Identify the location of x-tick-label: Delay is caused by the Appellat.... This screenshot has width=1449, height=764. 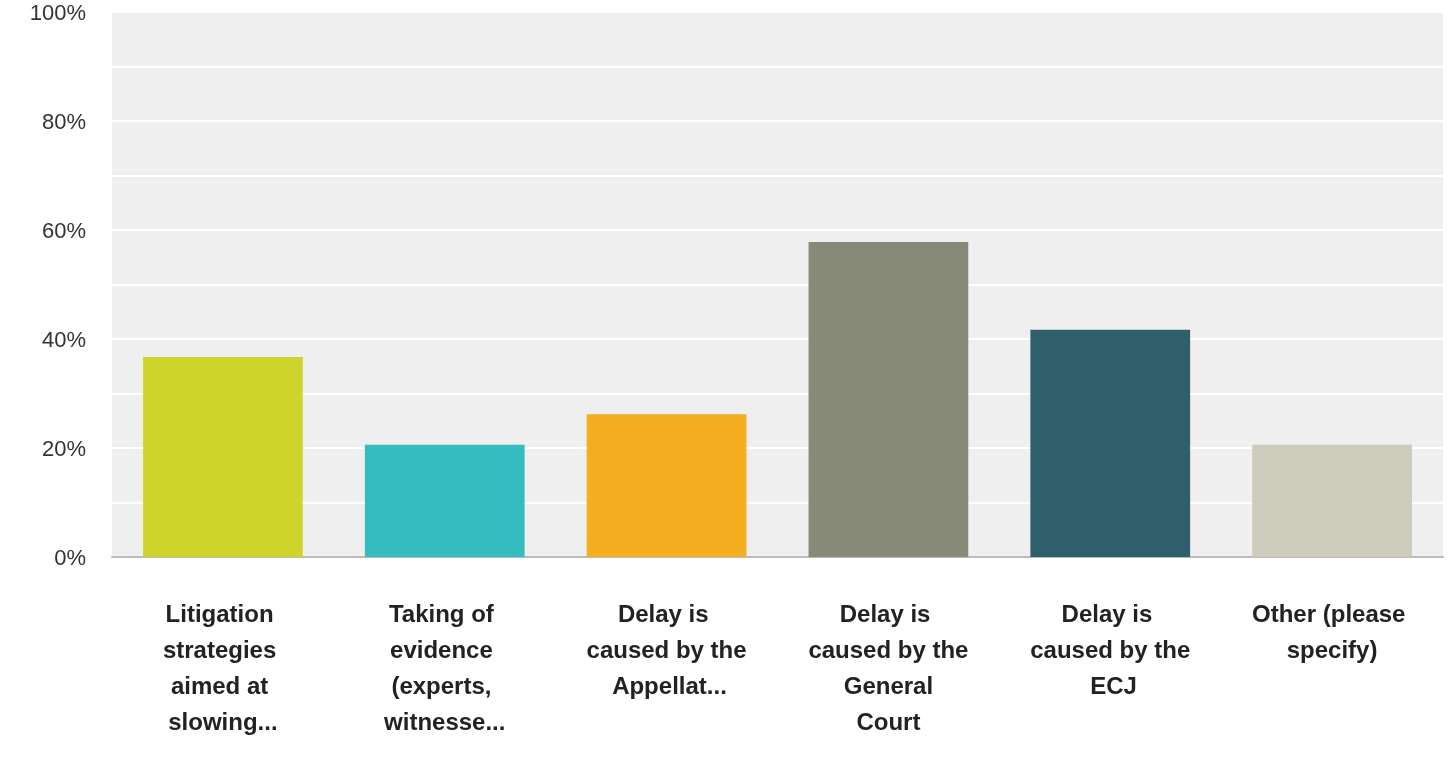
(666, 649).